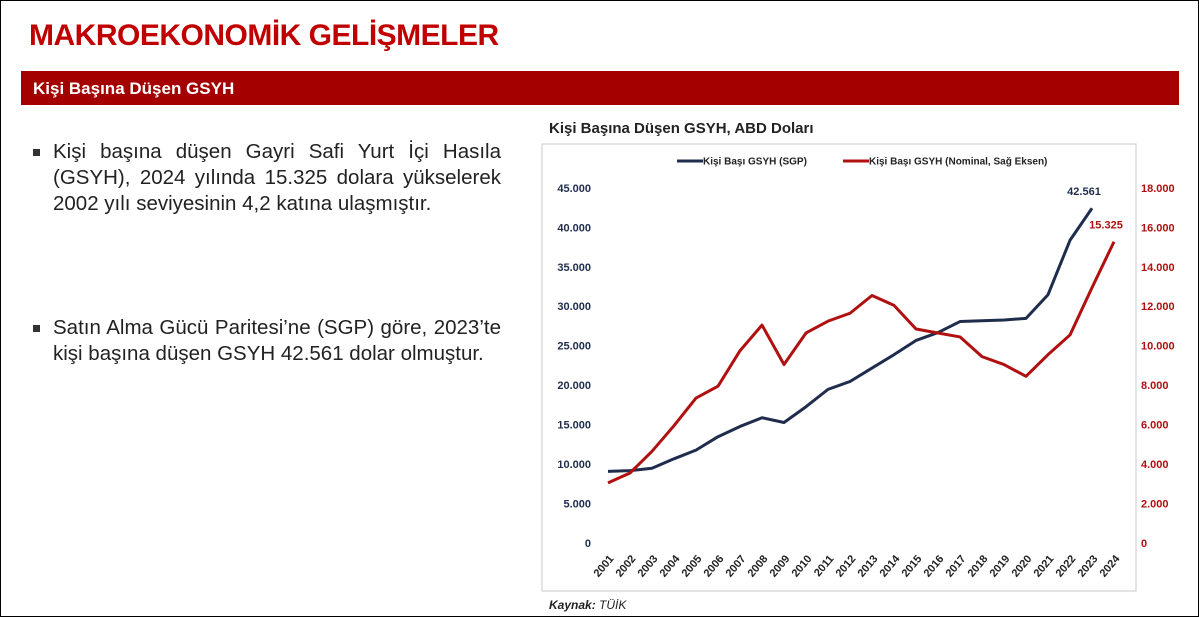 Image resolution: width=1199 pixels, height=617 pixels. What do you see at coordinates (758, 566) in the screenshot?
I see `x-tick-label: 2008` at bounding box center [758, 566].